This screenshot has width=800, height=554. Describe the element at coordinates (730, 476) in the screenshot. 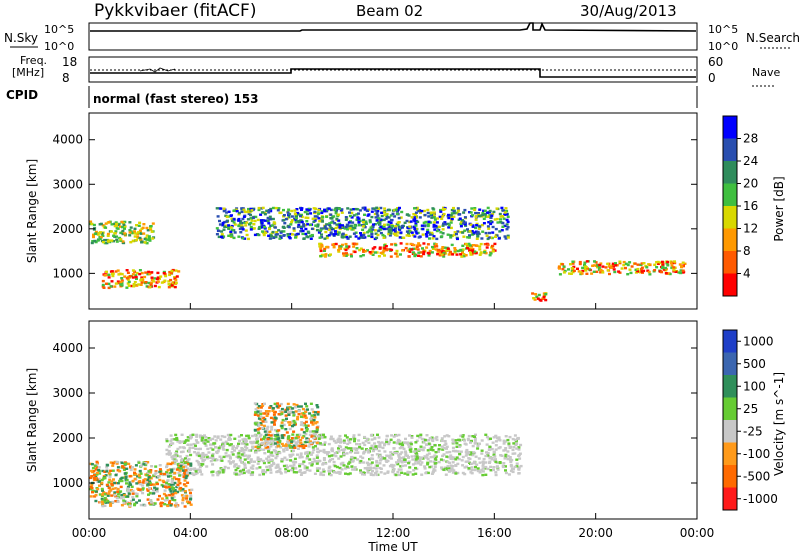

I see `velocity-colorbar-swatch` at that location.